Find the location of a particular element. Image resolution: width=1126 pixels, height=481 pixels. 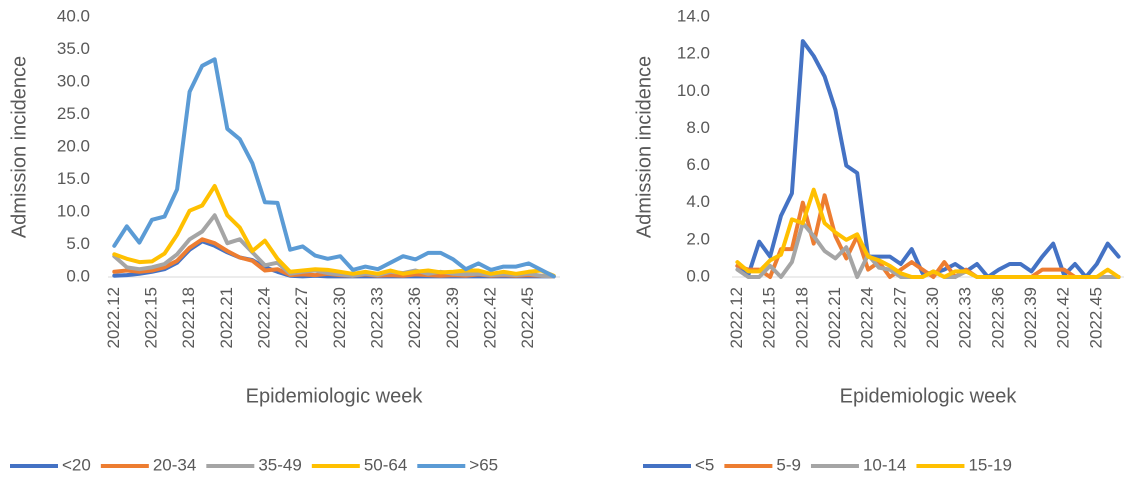

y-tick-label: 12.0 is located at coordinates (693, 53).